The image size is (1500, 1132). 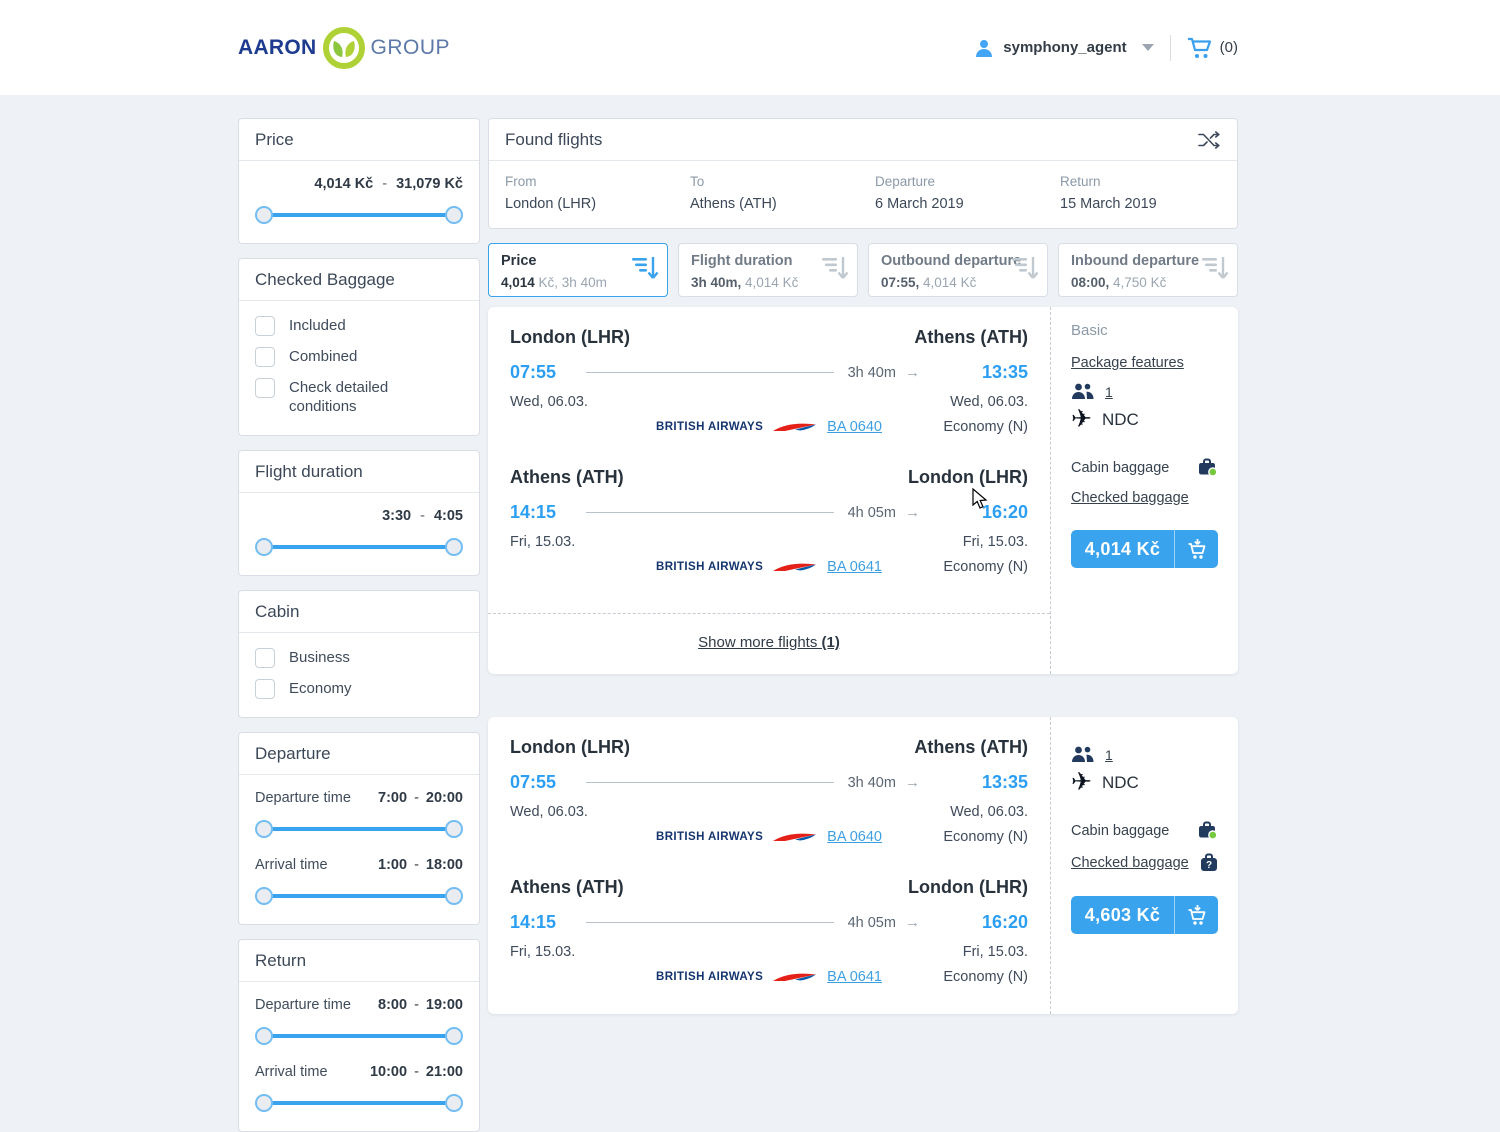 What do you see at coordinates (359, 326) in the screenshot?
I see `checkbox-included: Included` at bounding box center [359, 326].